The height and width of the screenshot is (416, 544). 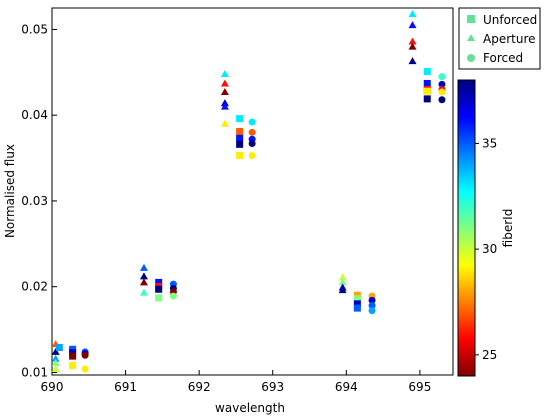 I want to click on x-axis: 690 691 692 693 694 695, so click(x=236, y=382).